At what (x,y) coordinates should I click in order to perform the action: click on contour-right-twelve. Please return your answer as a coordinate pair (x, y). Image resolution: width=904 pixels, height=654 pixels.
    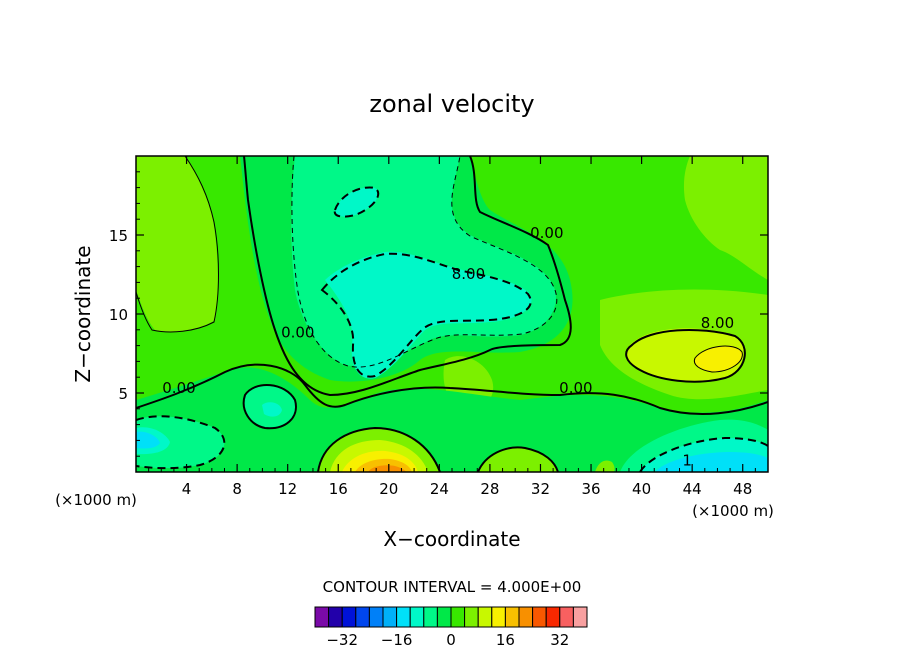
    Looking at the image, I should click on (718, 359).